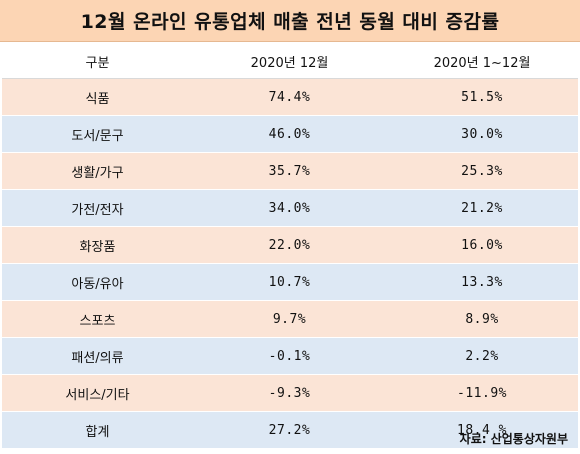  Describe the element at coordinates (482, 61) in the screenshot. I see `column-header-annual: 2020년 1~12월` at that location.